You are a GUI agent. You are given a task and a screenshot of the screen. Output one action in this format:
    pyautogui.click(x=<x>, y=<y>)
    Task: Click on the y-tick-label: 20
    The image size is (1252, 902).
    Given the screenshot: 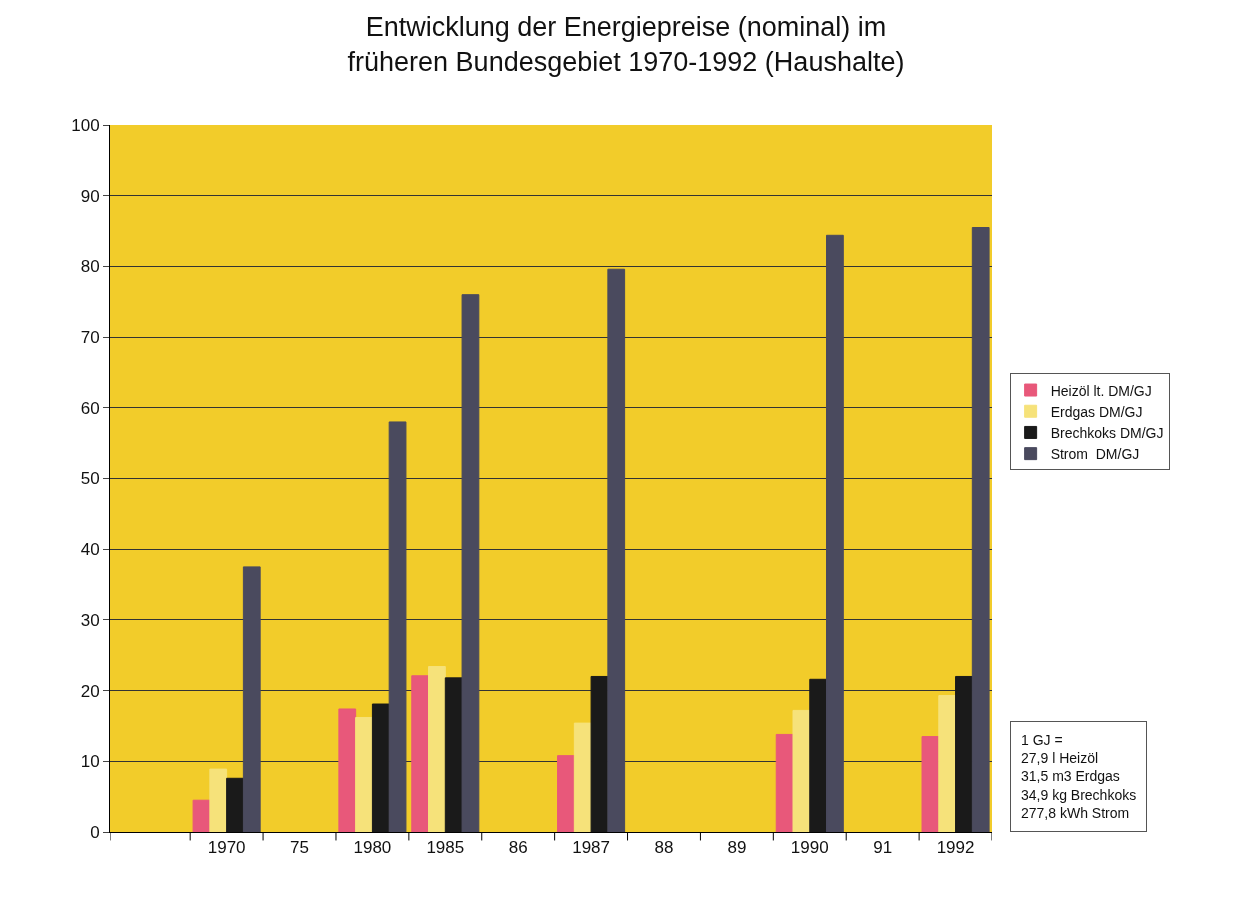 What is the action you would take?
    pyautogui.click(x=90, y=691)
    